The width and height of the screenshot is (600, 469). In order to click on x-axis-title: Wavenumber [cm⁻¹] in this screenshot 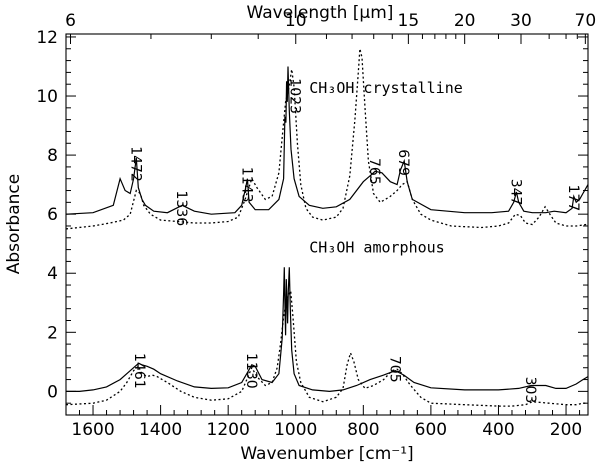, I will do `click(326, 454)`.